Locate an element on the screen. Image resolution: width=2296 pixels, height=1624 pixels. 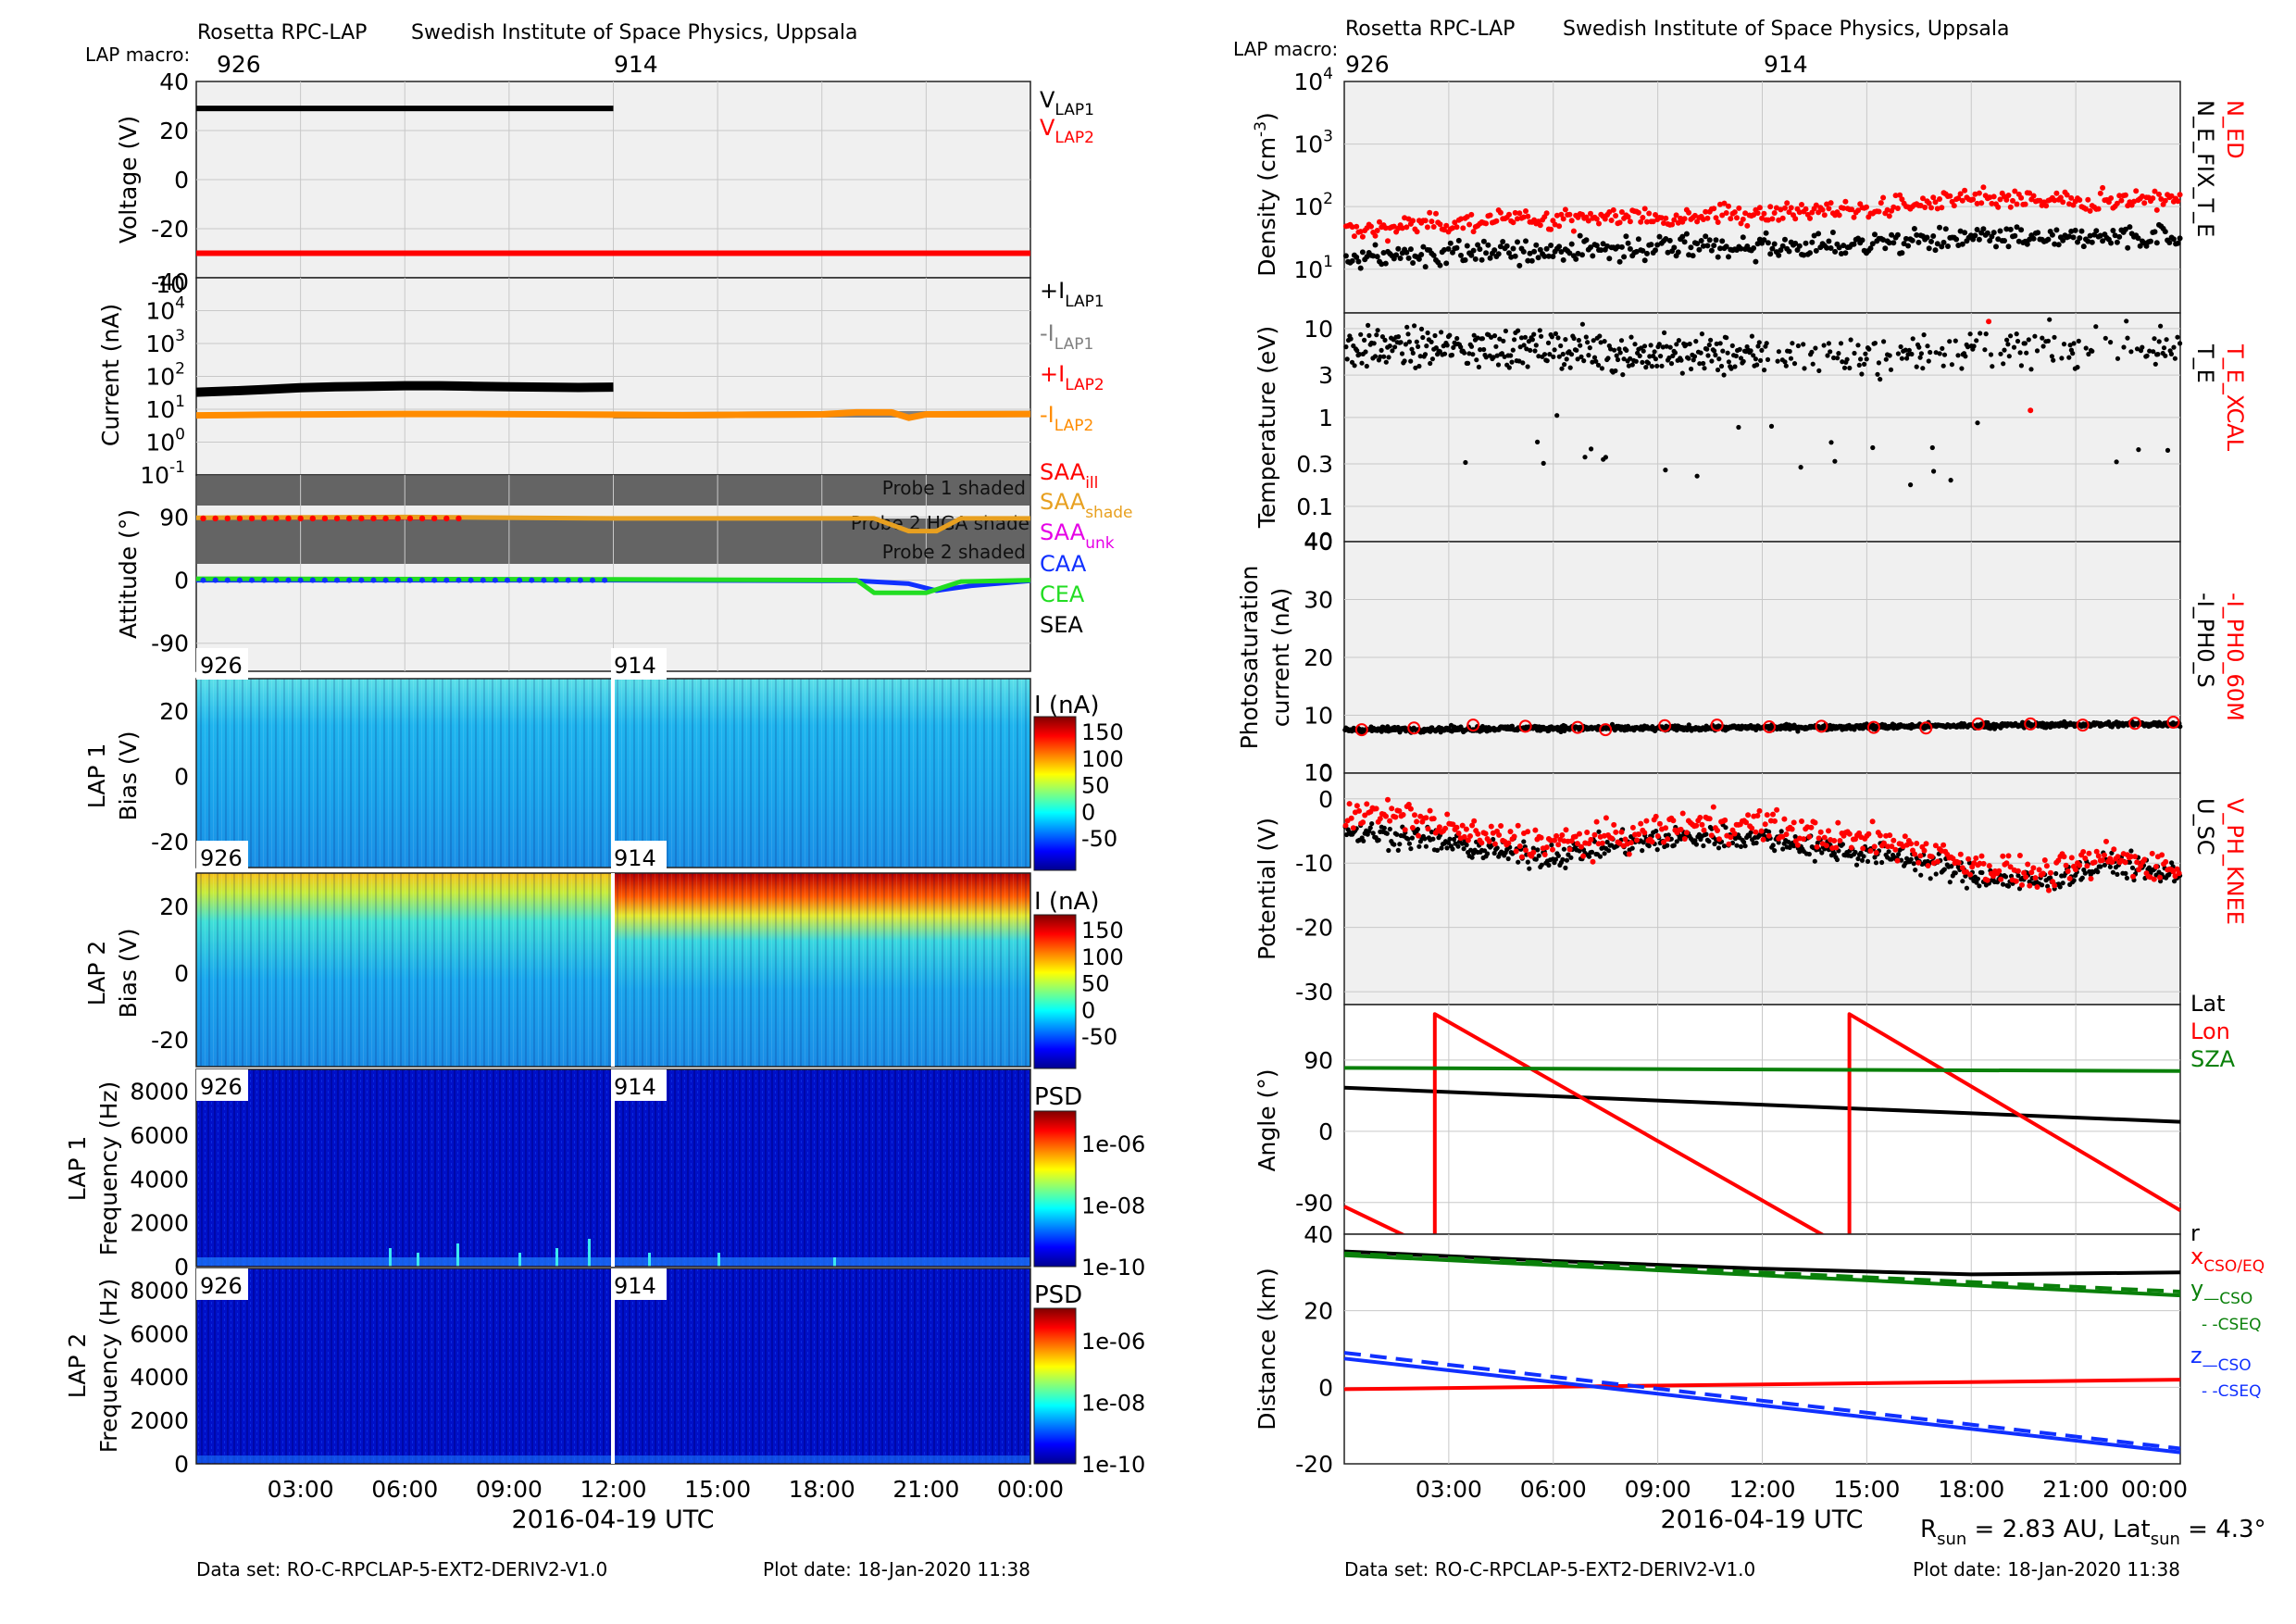
ytick-label: 2000 is located at coordinates (159, 1420).